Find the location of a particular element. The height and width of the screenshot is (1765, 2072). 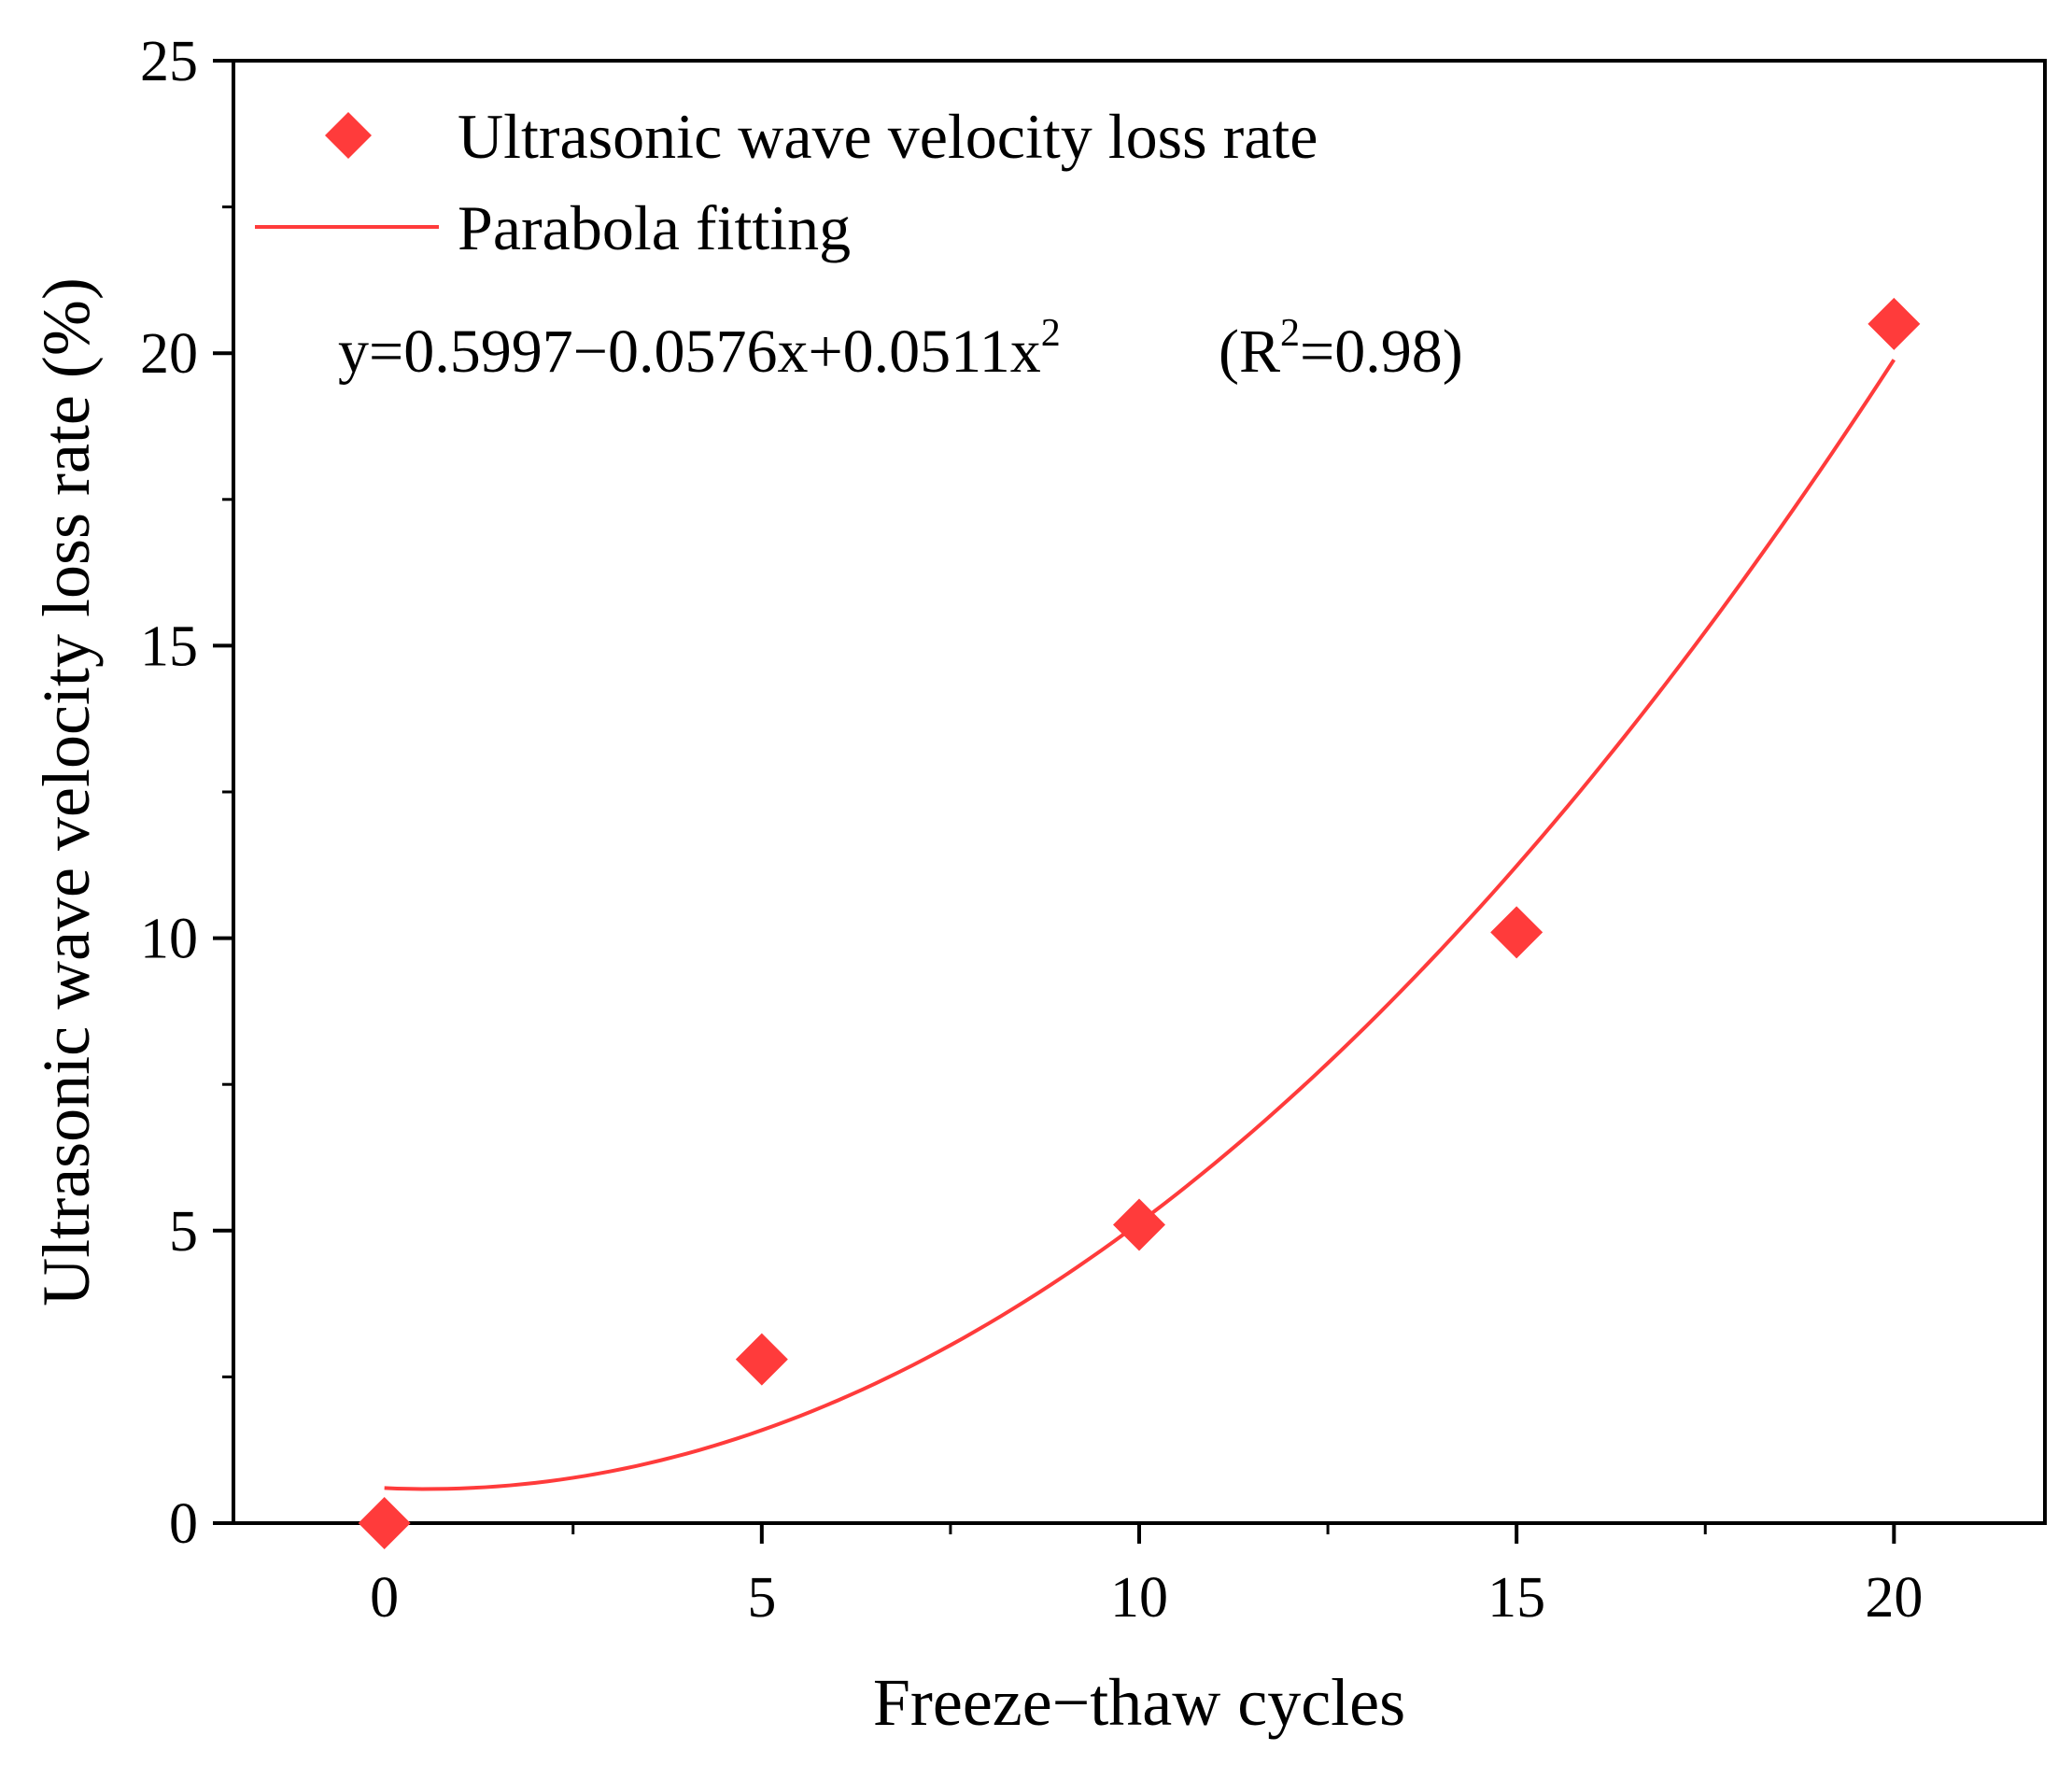

fit-equation: y=0.5997−0.0576x+0.0511x2 (R2=0.98) is located at coordinates (900, 349).